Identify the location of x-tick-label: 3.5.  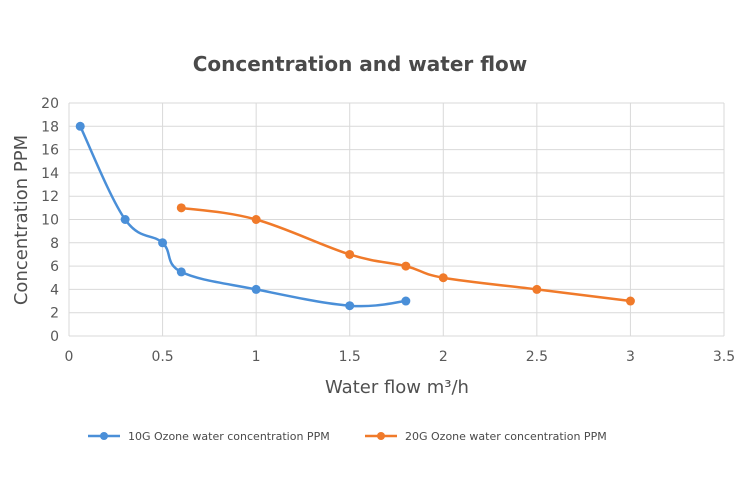
(724, 357).